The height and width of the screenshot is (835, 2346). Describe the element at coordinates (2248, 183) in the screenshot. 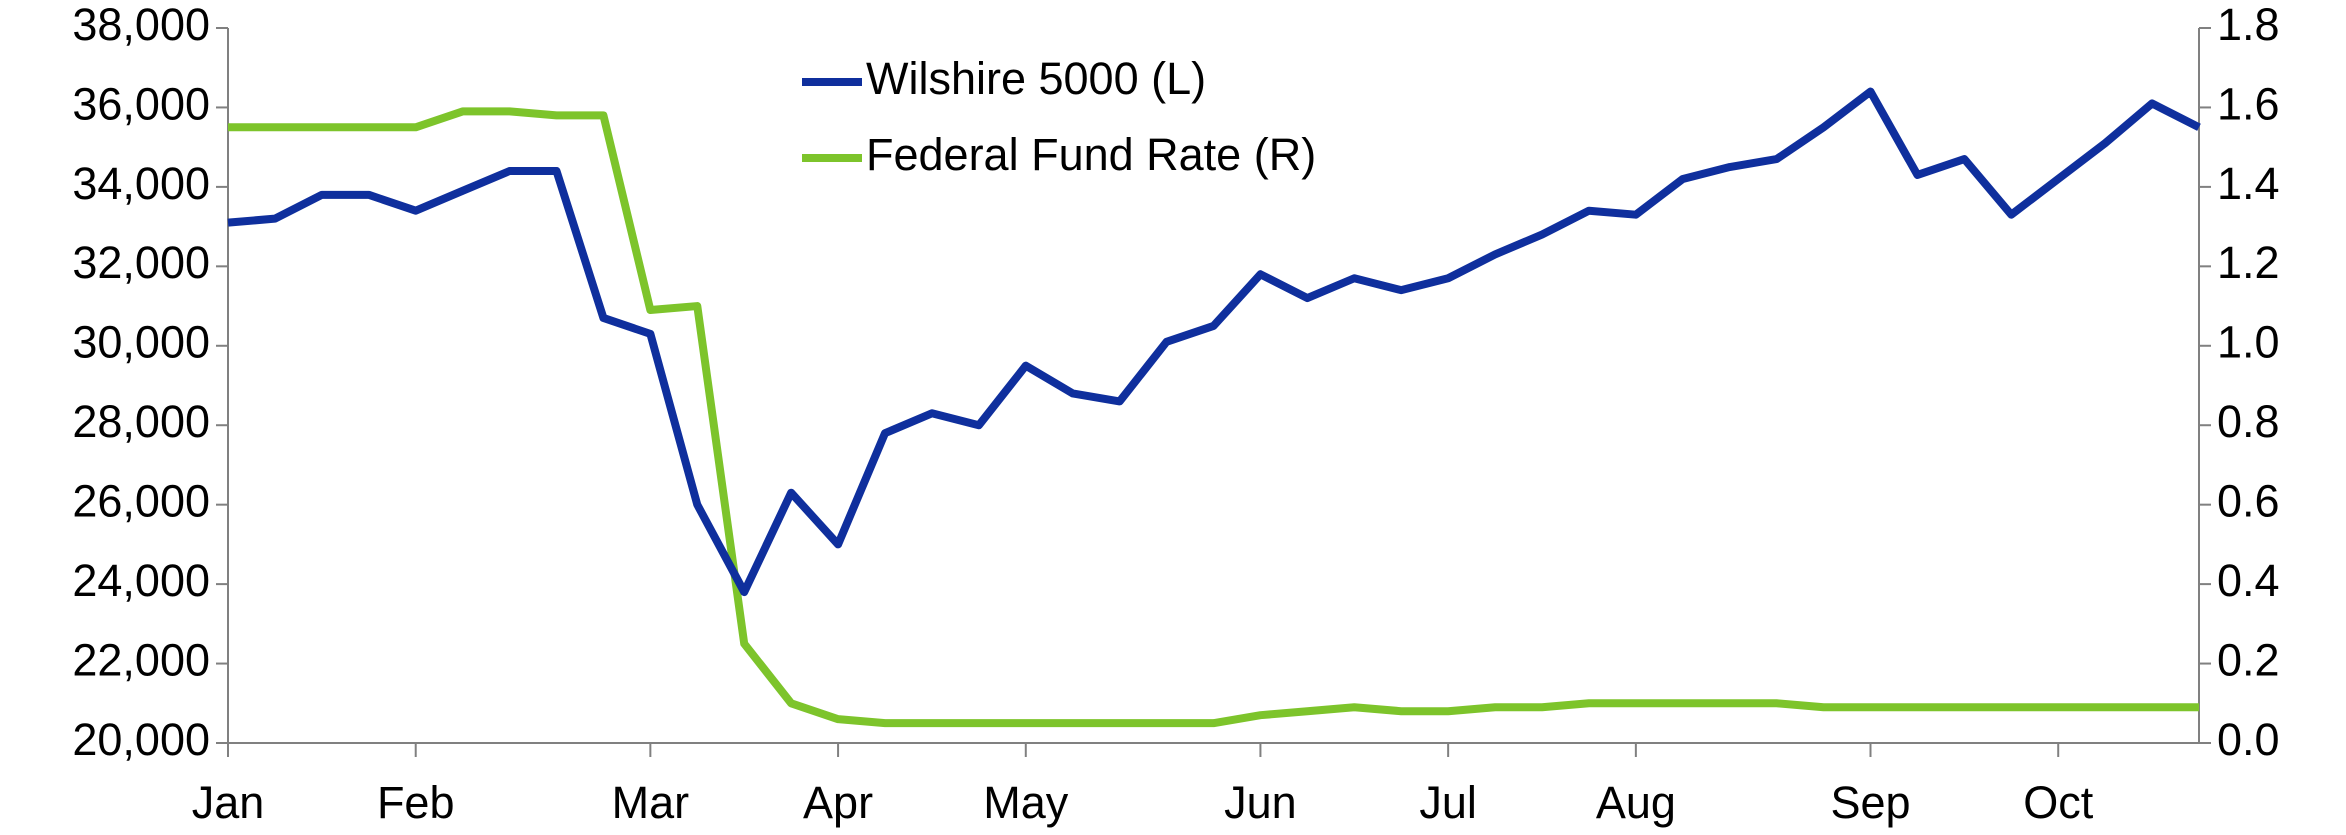

I see `y2-tick-label: 1.4` at that location.